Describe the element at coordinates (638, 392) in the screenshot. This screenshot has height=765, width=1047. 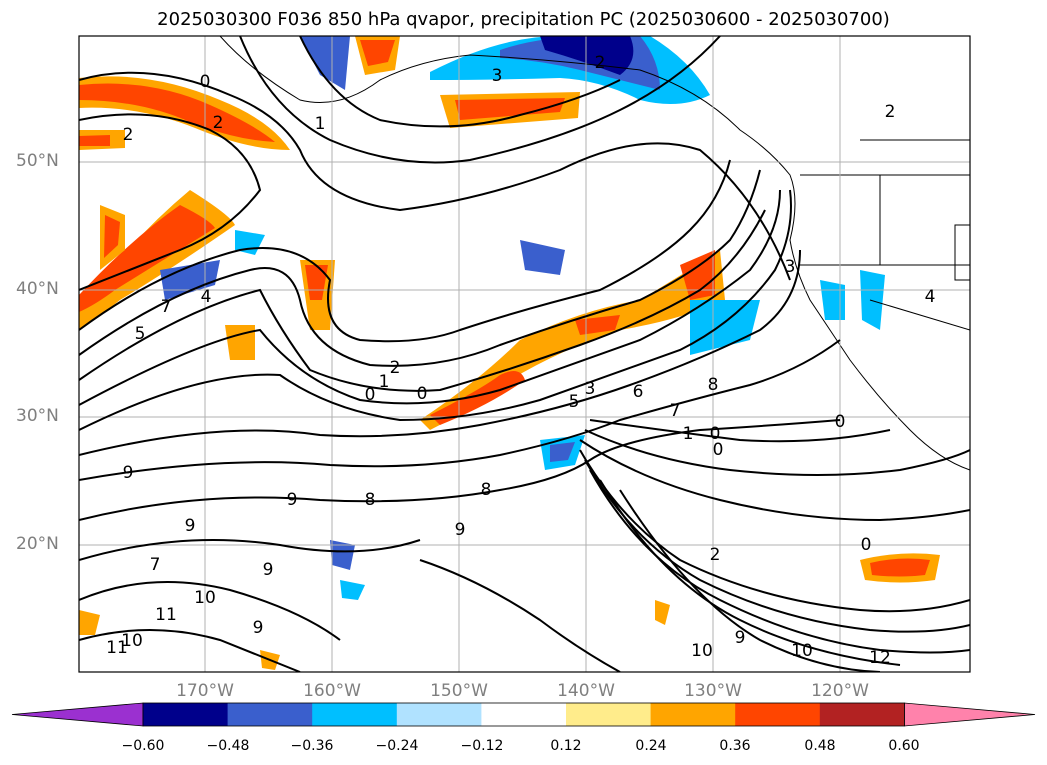
I see `contour-label: 6` at that location.